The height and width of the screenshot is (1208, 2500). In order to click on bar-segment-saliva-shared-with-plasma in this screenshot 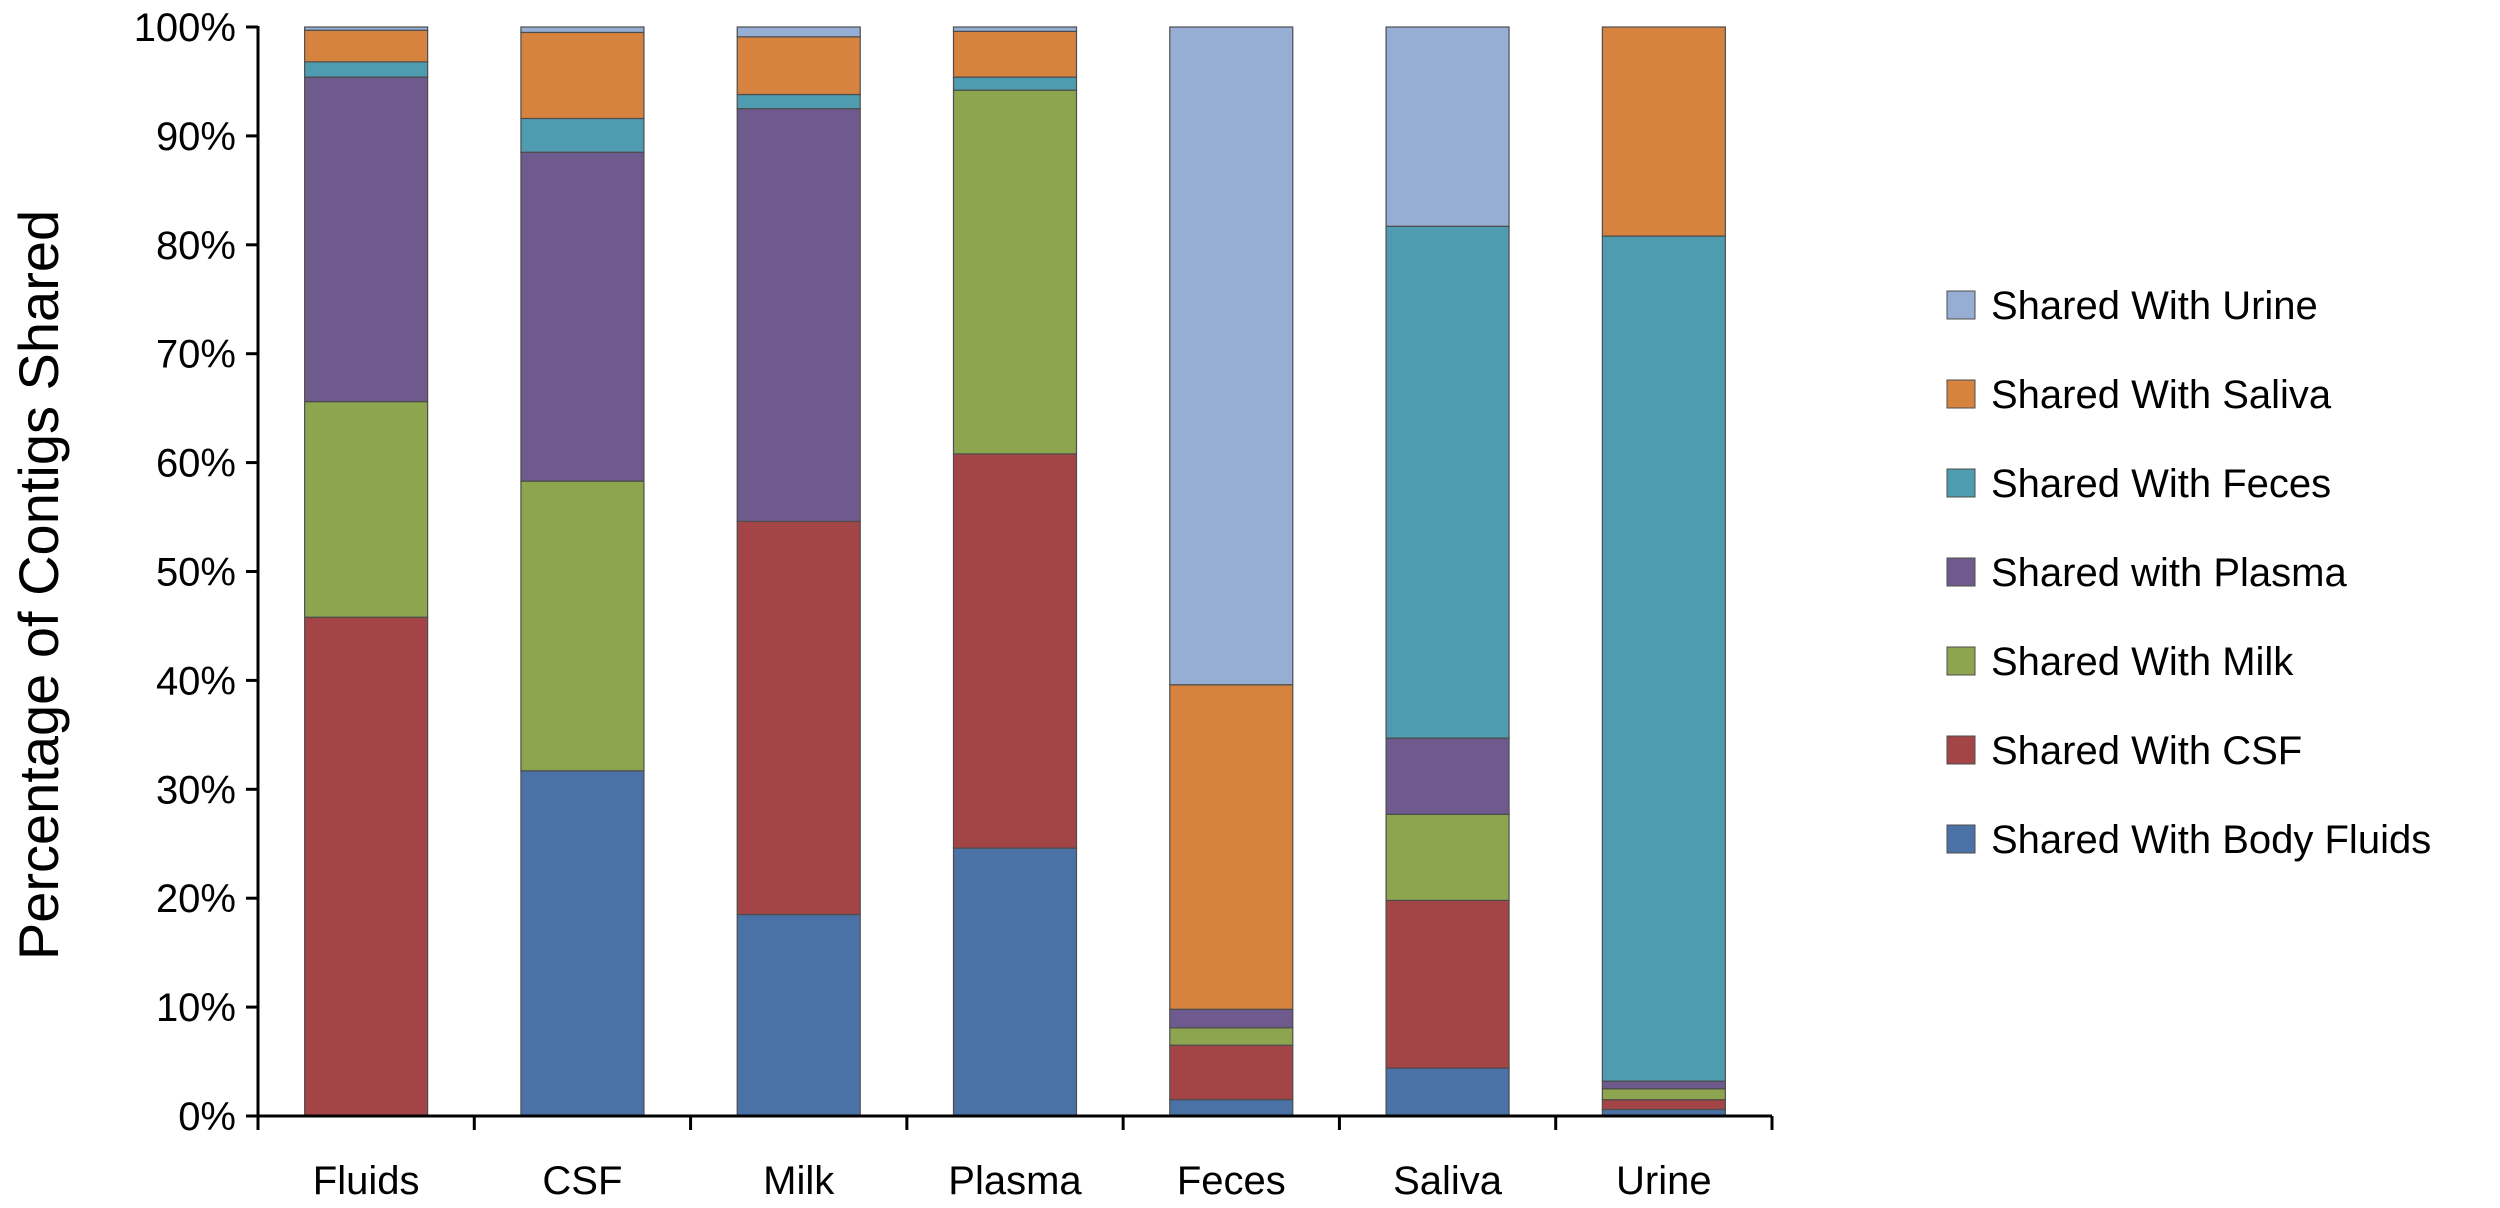, I will do `click(1447, 776)`.